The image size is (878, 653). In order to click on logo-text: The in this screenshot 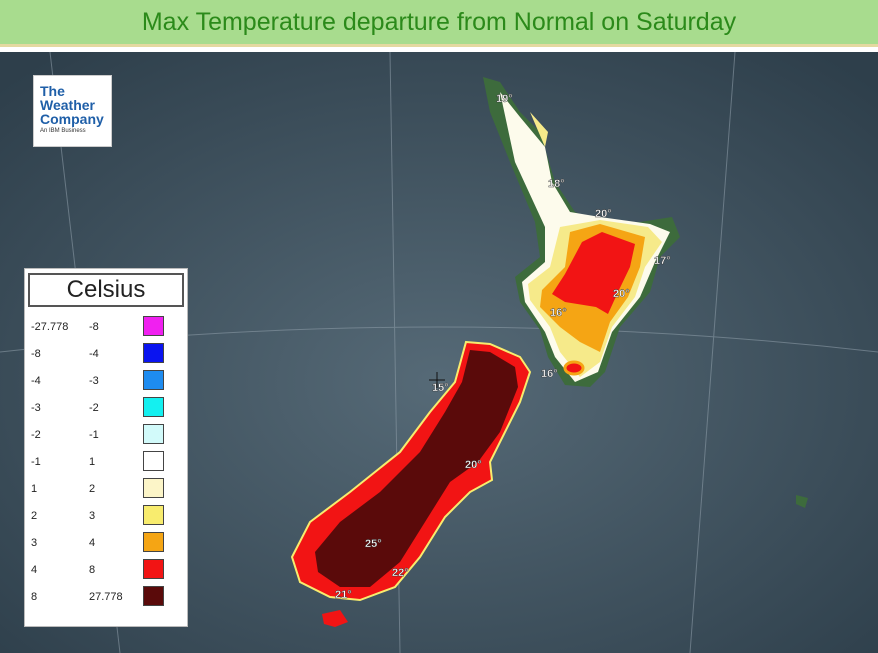, I will do `click(52, 91)`.